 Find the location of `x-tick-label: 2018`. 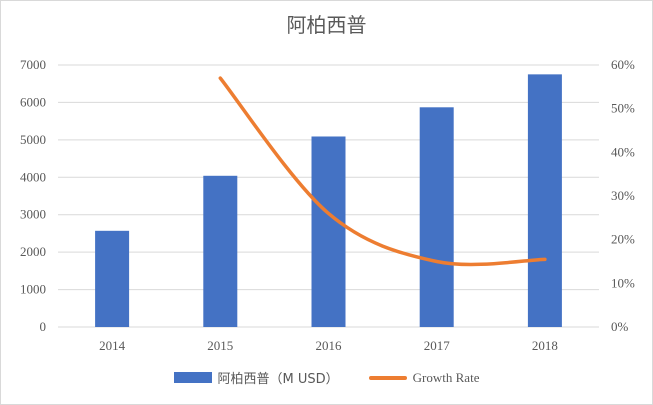

x-tick-label: 2018 is located at coordinates (545, 345).